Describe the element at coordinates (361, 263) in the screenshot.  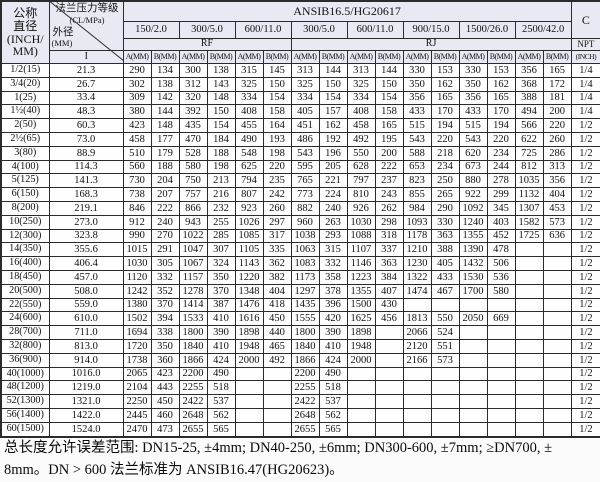
I see `dimension-cell: 1146` at that location.